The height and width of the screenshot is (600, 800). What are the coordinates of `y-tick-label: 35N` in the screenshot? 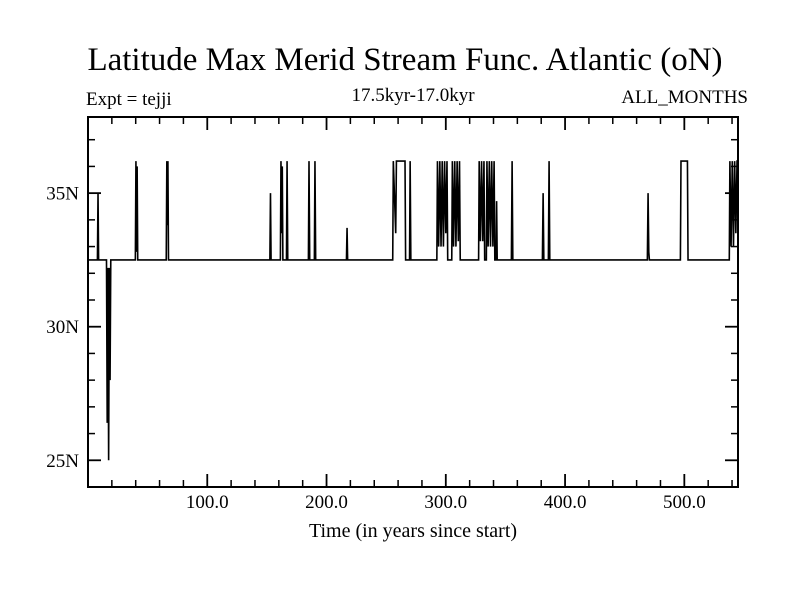 It's located at (62, 194).